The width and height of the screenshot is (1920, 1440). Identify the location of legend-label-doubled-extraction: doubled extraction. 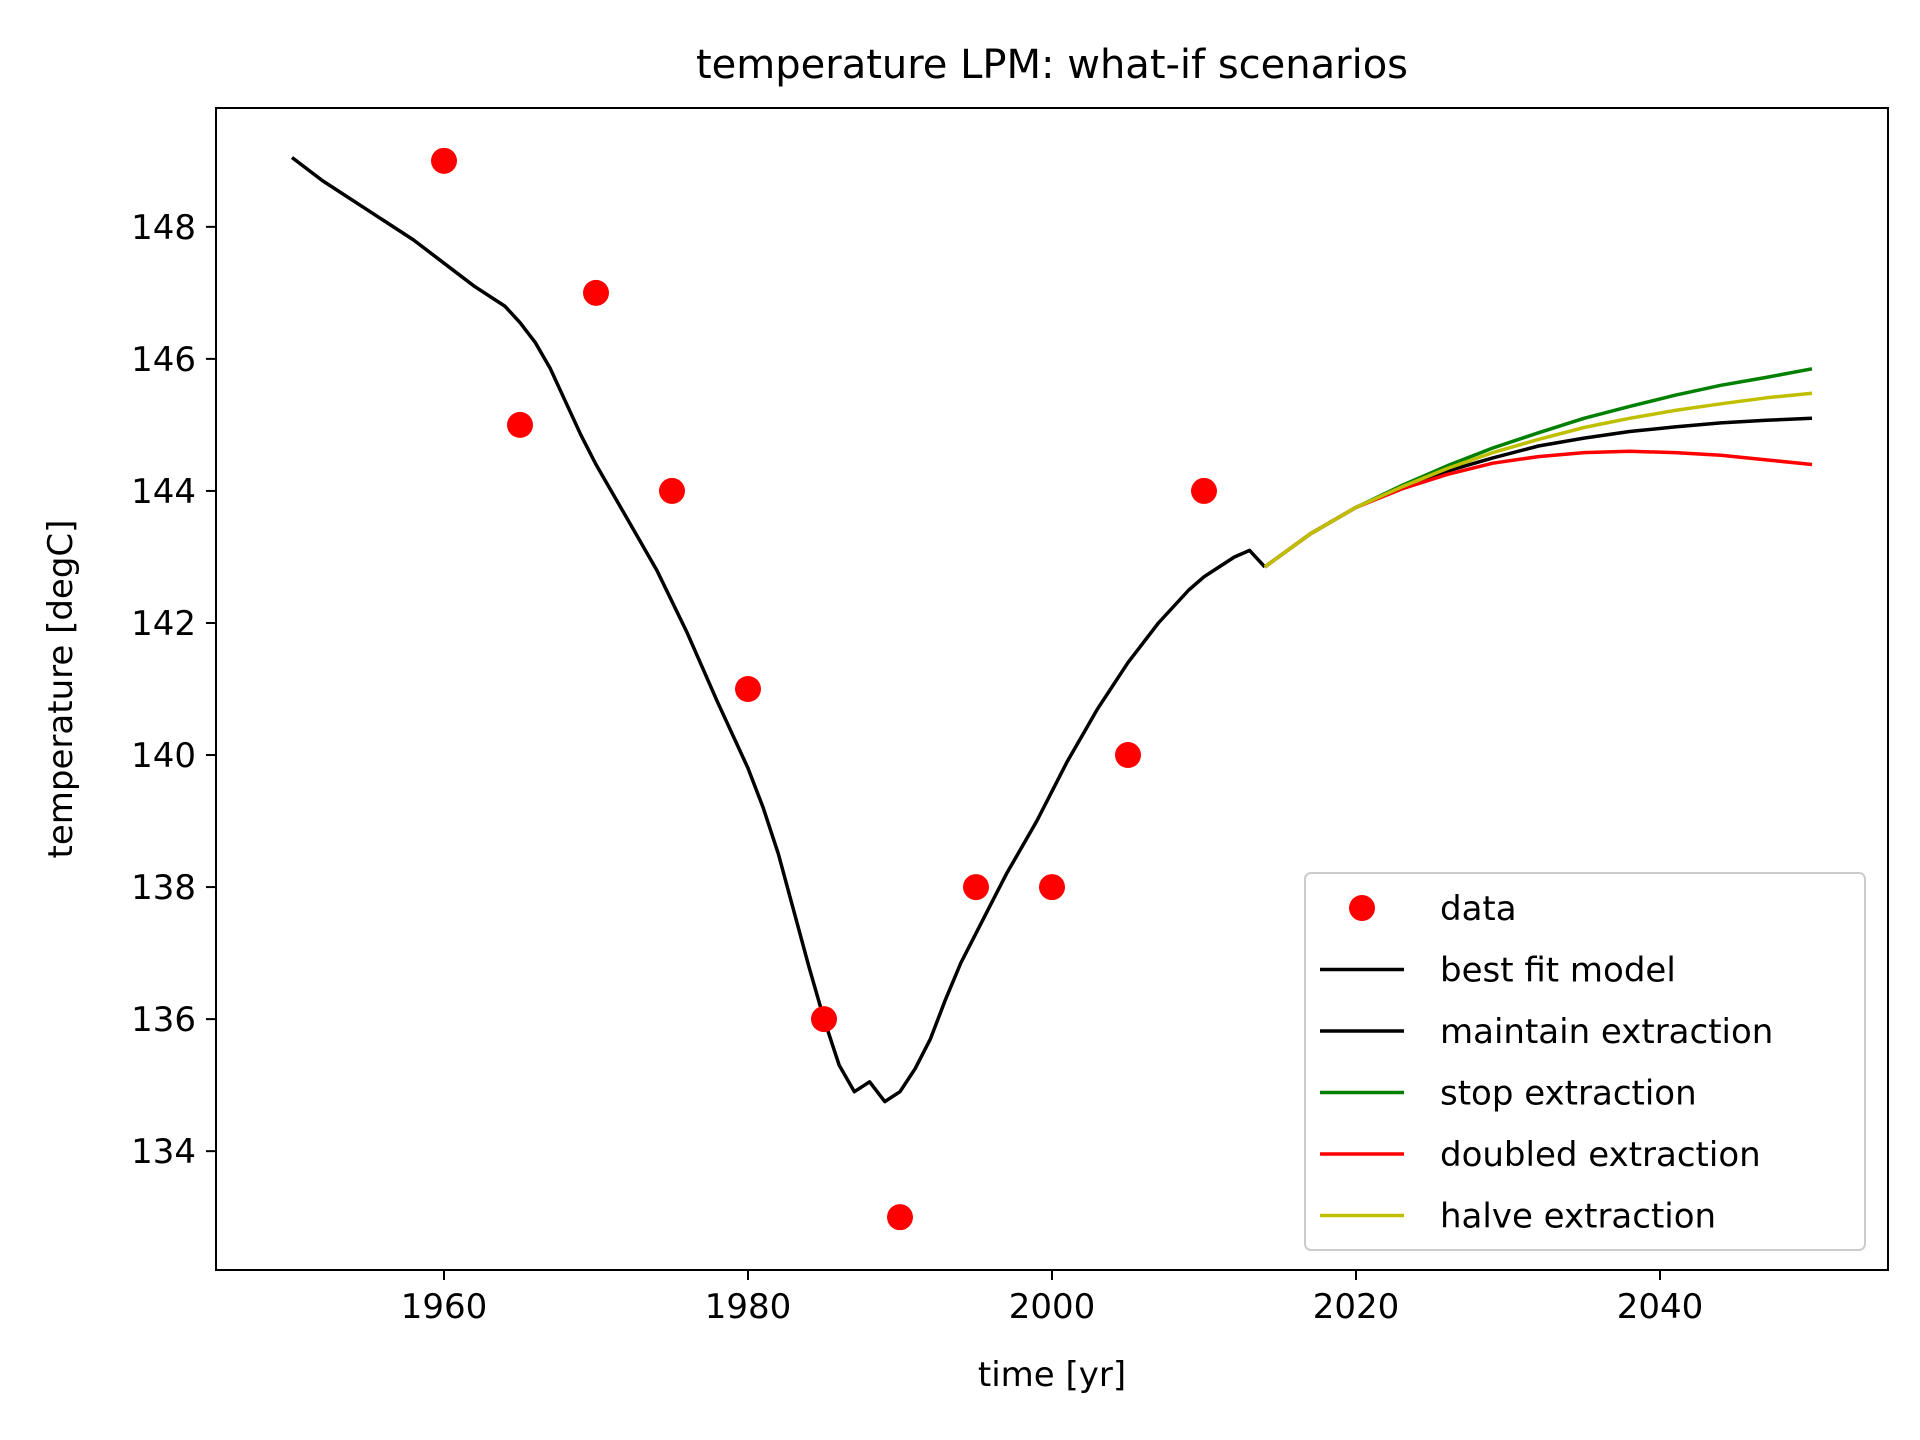
(1600, 1155).